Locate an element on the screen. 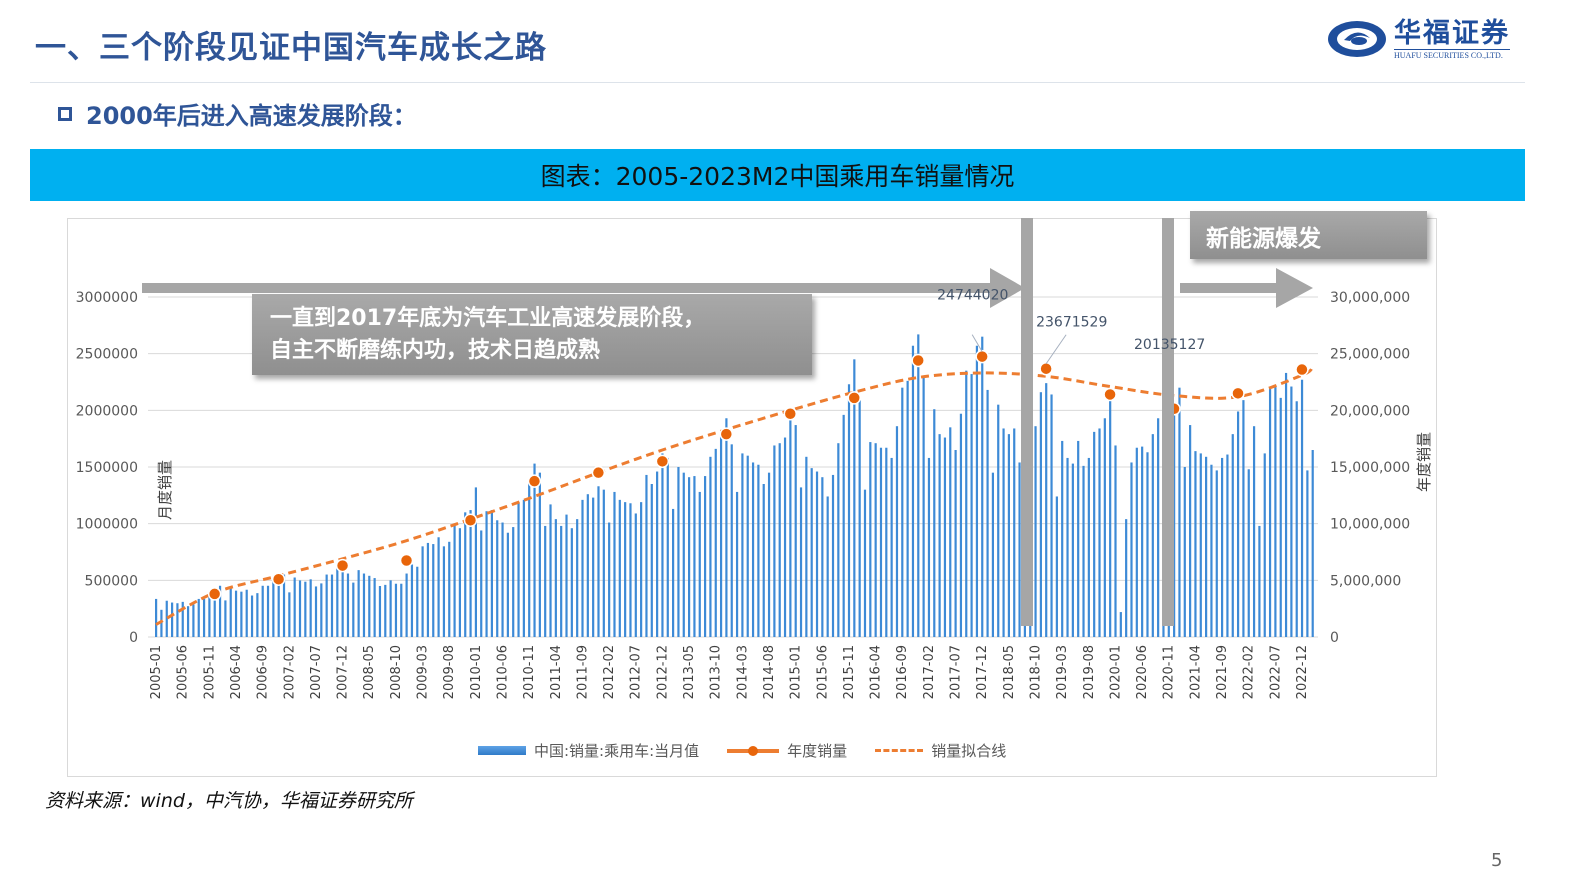 The image size is (1587, 892). x-tick-label: 2010-06 is located at coordinates (502, 672).